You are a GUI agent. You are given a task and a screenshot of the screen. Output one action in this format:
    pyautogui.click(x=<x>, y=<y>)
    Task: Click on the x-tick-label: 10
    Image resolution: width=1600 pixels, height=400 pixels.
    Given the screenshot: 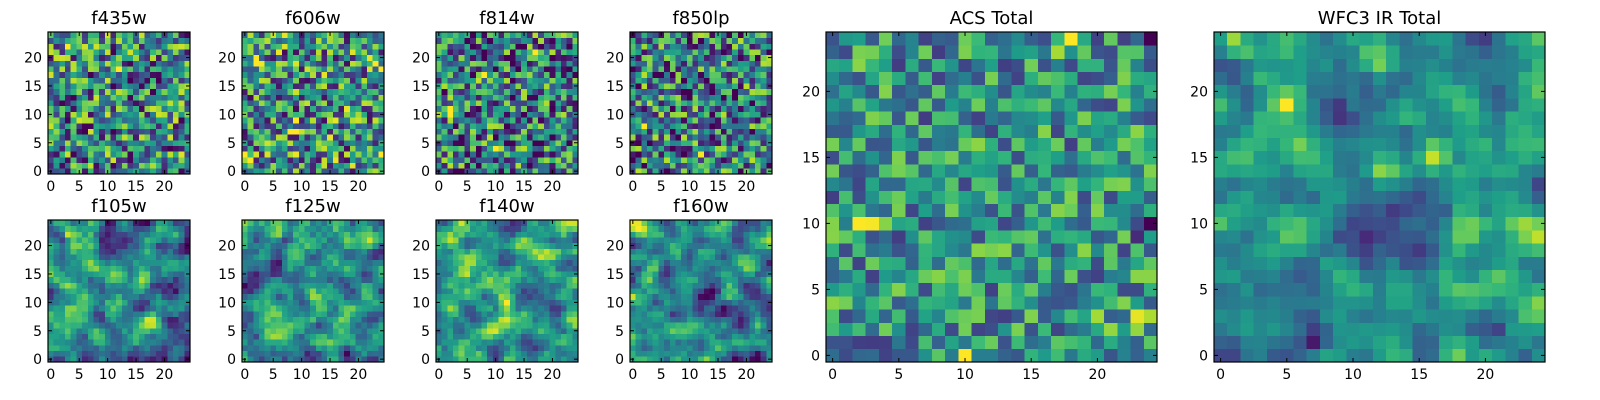 What is the action you would take?
    pyautogui.click(x=302, y=187)
    